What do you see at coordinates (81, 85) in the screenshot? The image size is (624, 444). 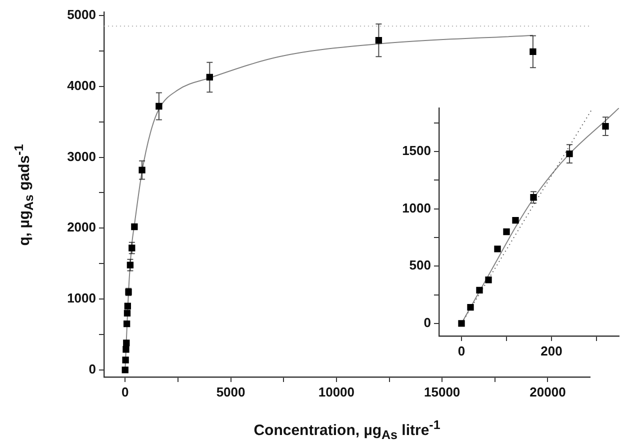 I see `y-tick-label: 4000` at bounding box center [81, 85].